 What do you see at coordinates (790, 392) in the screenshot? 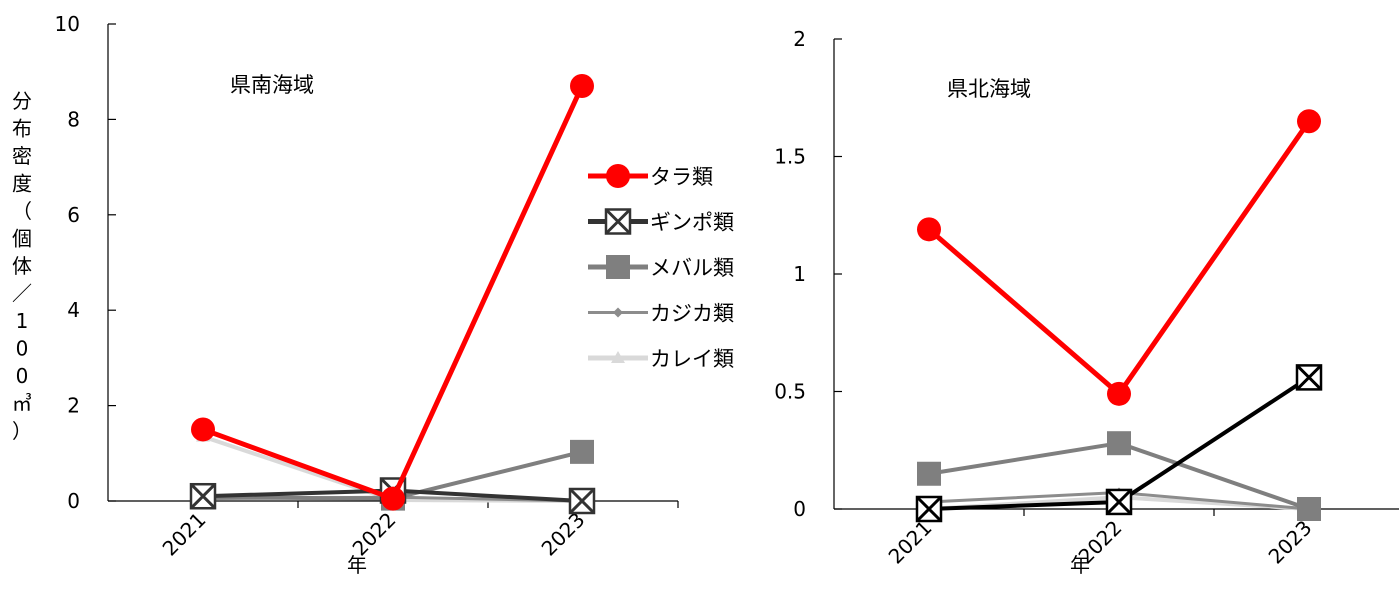
I see `y-tick-label: 0.5` at bounding box center [790, 392].